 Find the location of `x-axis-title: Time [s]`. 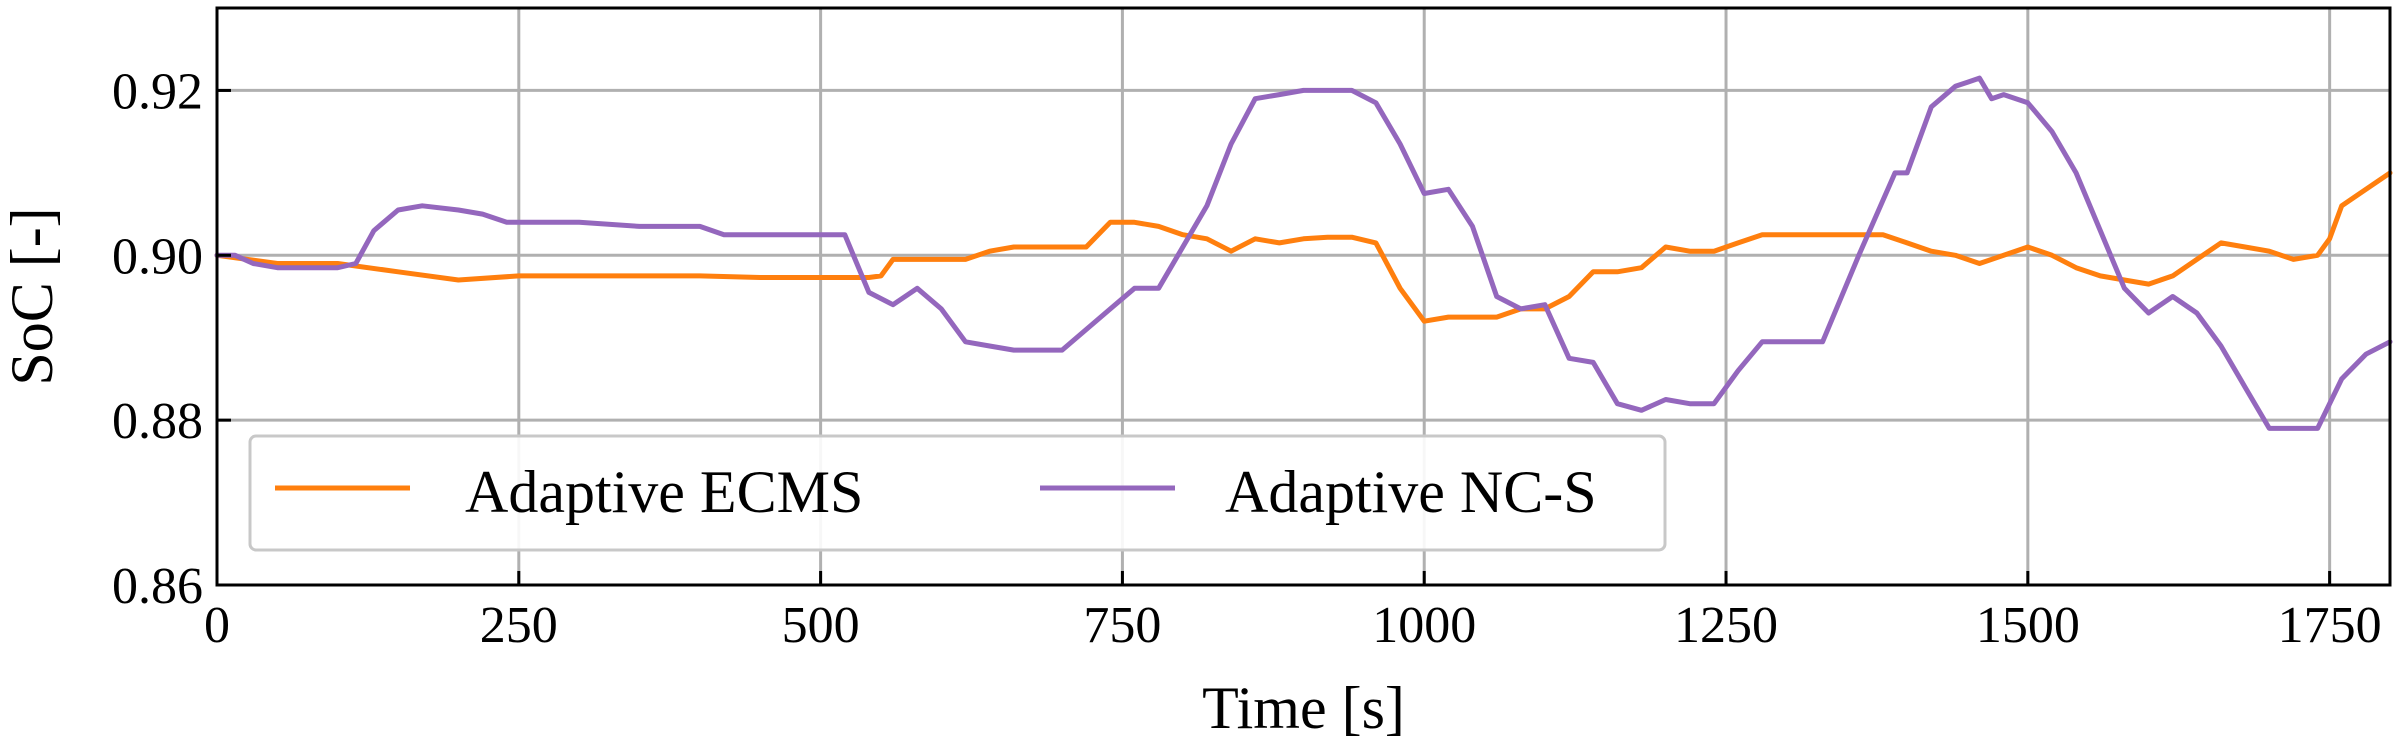

x-axis-title: Time [s] is located at coordinates (1303, 708).